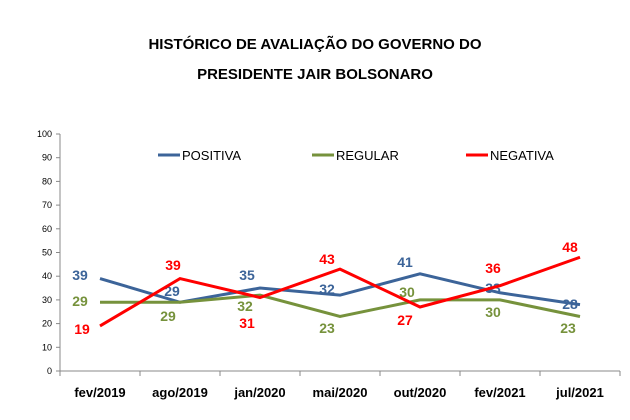 Image resolution: width=630 pixels, height=420 pixels. I want to click on y-tick-label: 100, so click(44, 134).